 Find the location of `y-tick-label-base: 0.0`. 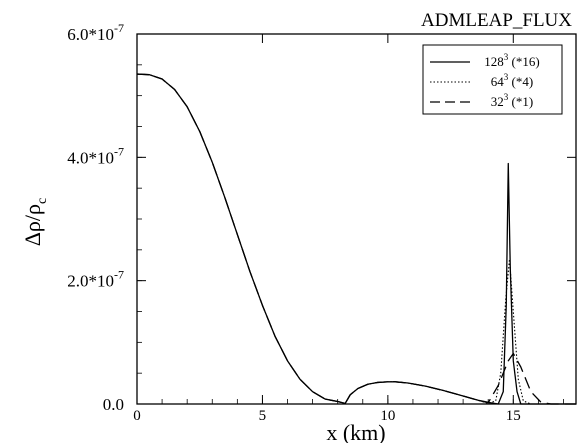

y-tick-label-base: 0.0 is located at coordinates (113, 404).